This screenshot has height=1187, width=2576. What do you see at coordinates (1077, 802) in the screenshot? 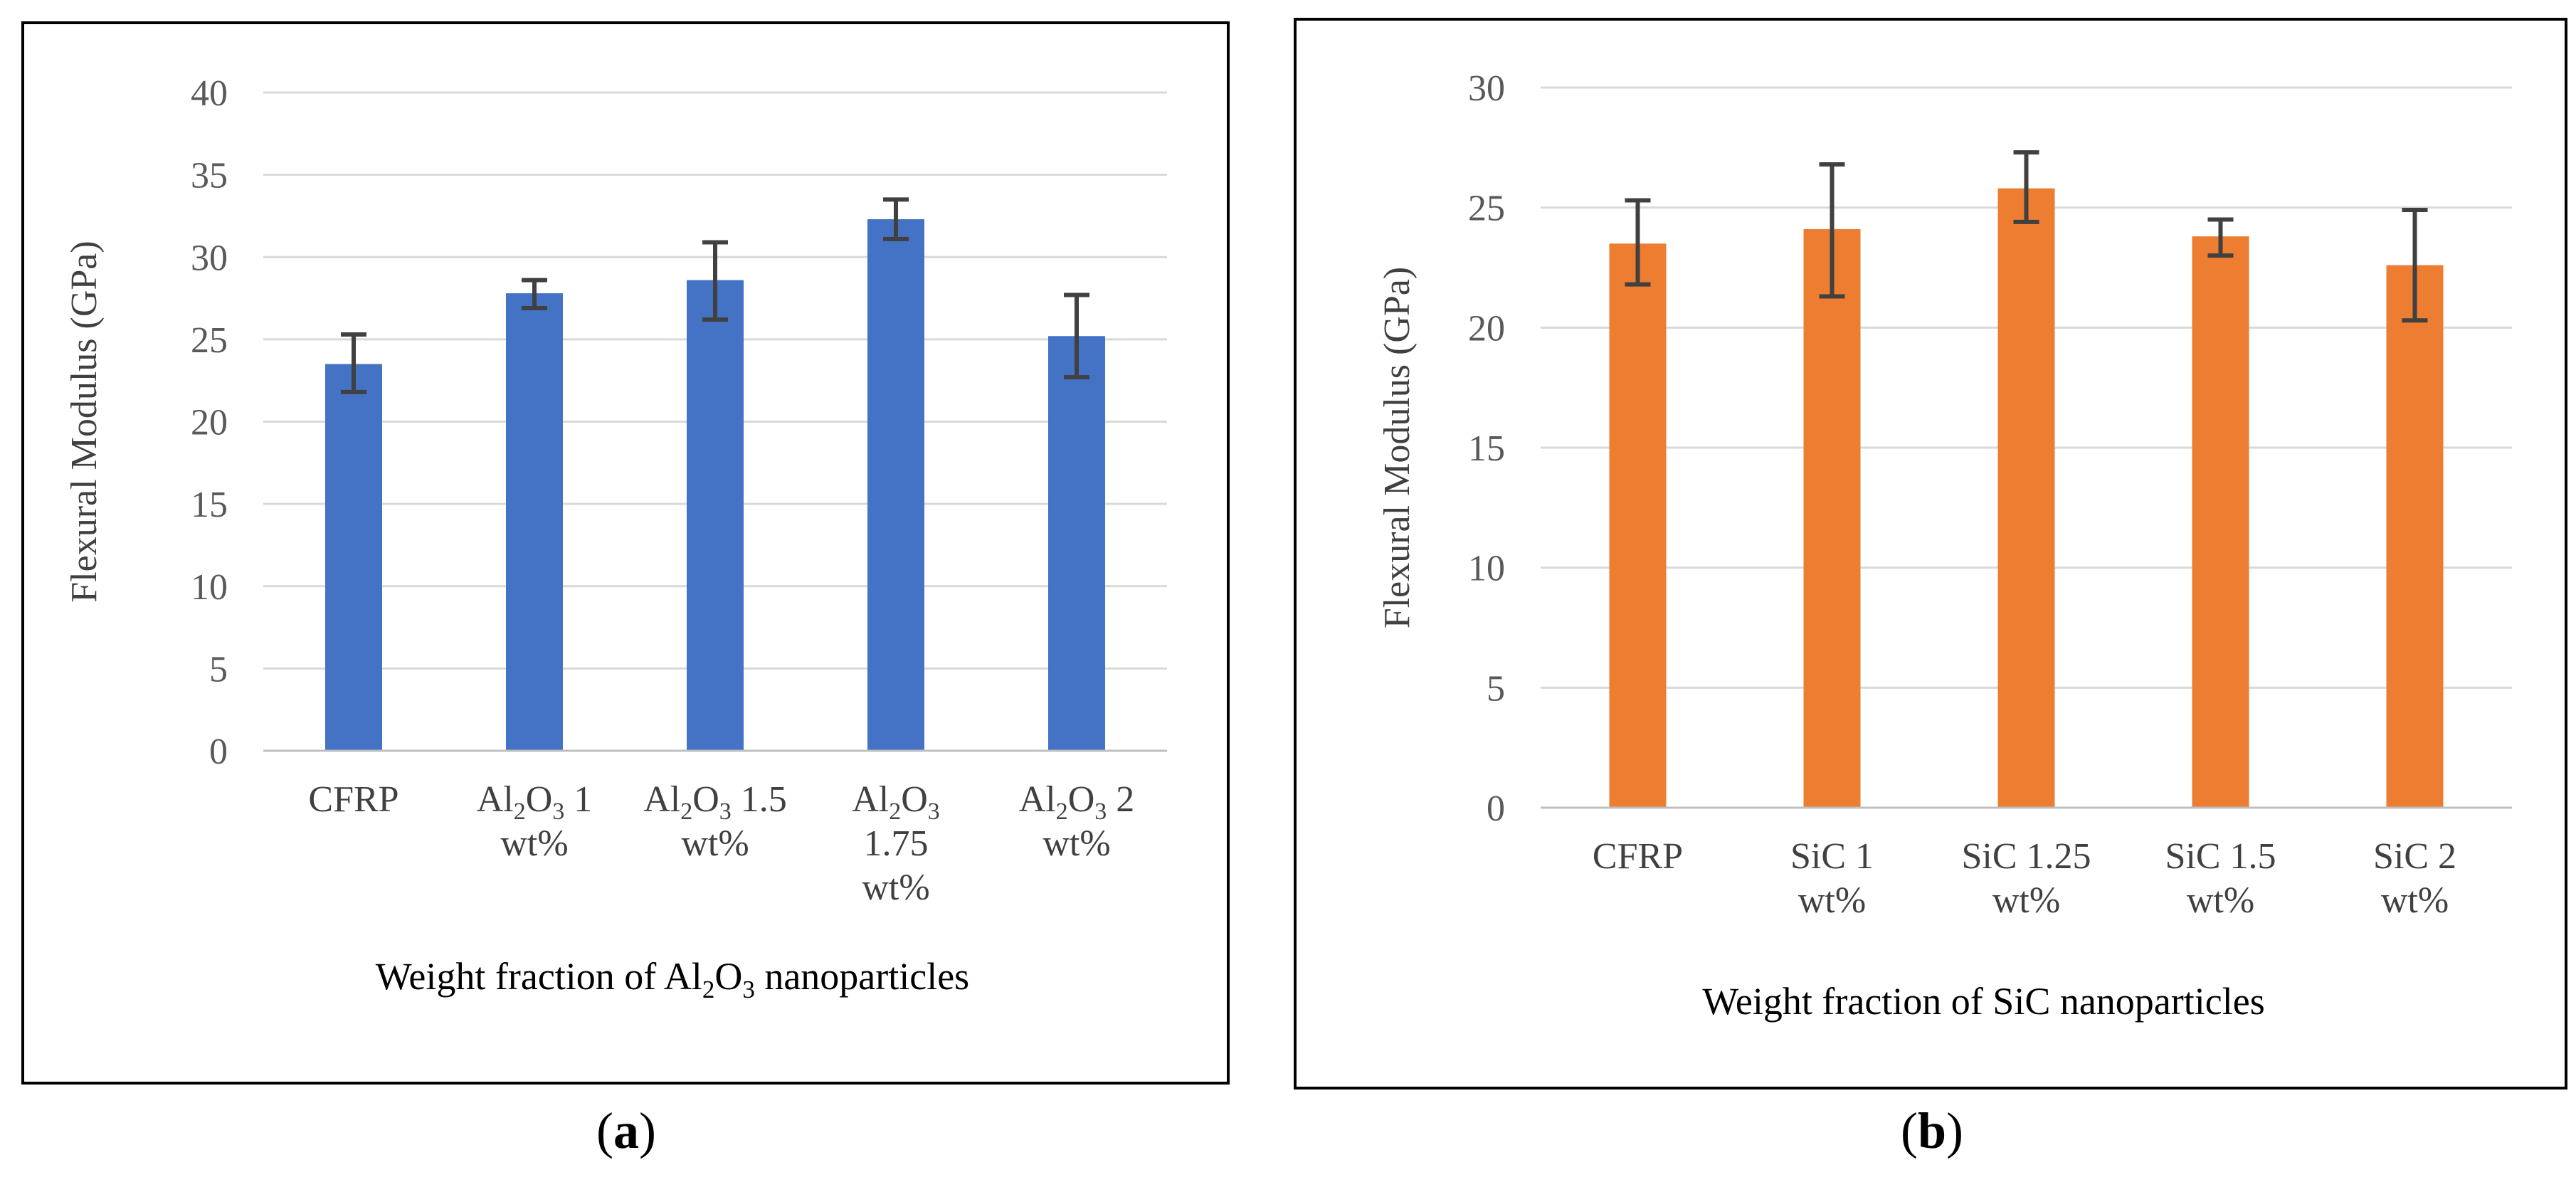
I see `x-tick-label: Al2O3 2` at bounding box center [1077, 802].